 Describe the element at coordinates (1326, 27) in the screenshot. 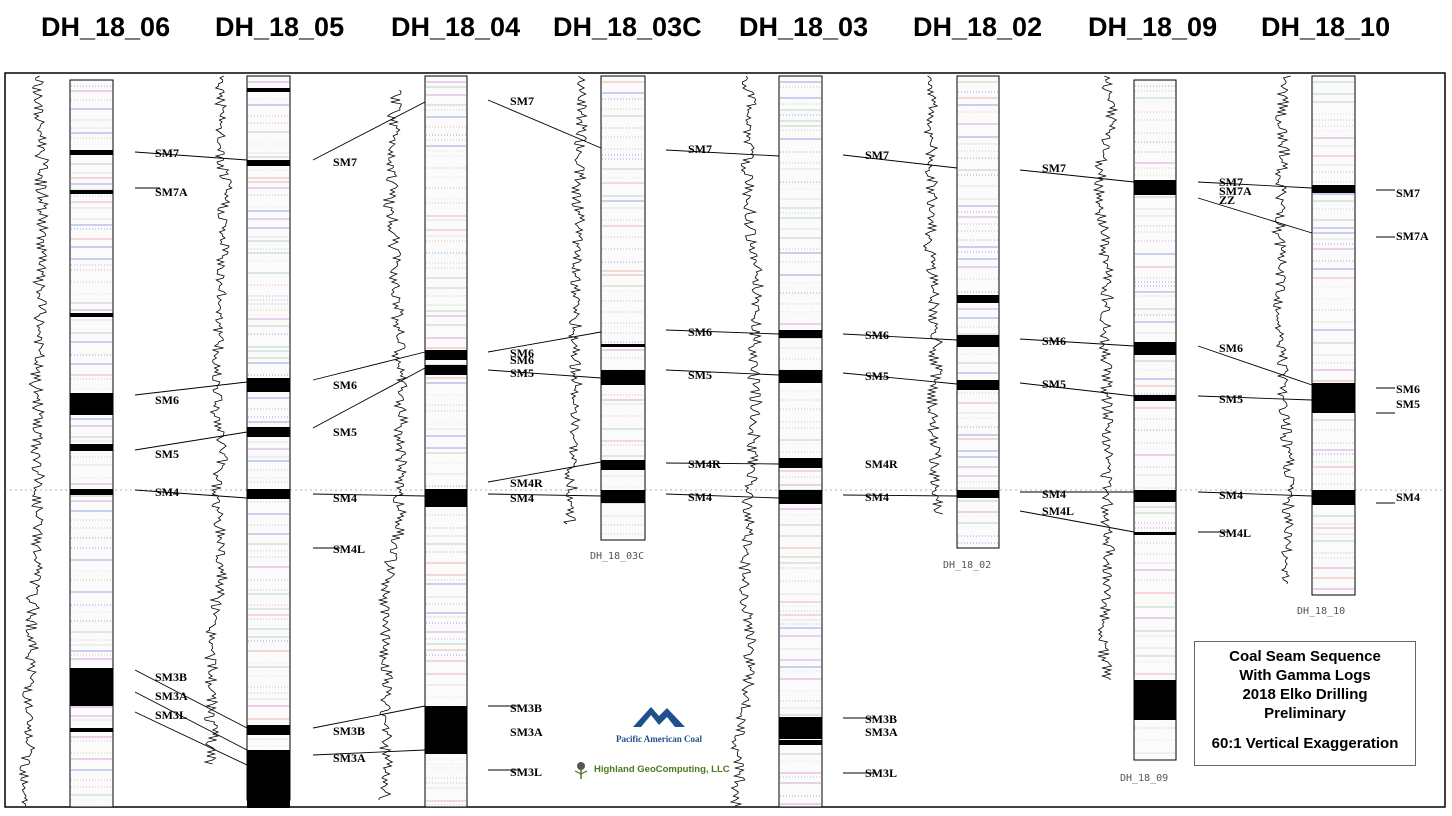

I see `hole-title-dh-18-10: DH_18_10` at that location.